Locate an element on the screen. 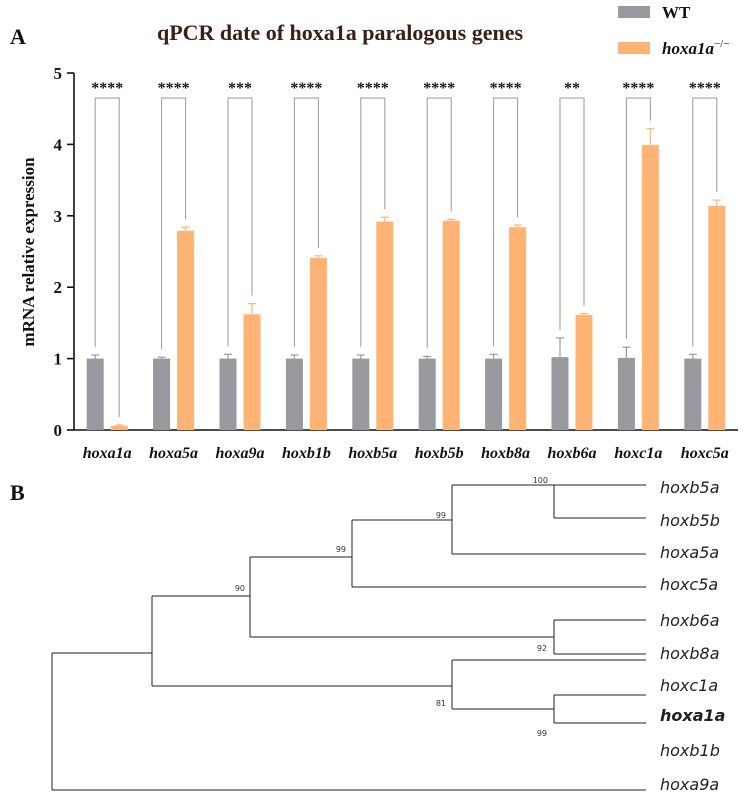  significance-label-hoxb5b: **** is located at coordinates (439, 88).